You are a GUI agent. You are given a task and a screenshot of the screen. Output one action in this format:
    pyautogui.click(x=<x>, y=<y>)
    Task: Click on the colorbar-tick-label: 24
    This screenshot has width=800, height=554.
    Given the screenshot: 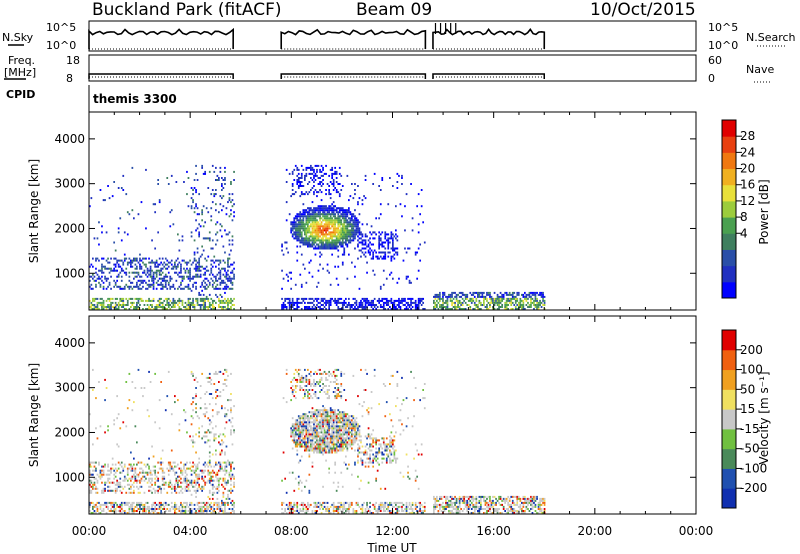 What is the action you would take?
    pyautogui.click(x=747, y=152)
    